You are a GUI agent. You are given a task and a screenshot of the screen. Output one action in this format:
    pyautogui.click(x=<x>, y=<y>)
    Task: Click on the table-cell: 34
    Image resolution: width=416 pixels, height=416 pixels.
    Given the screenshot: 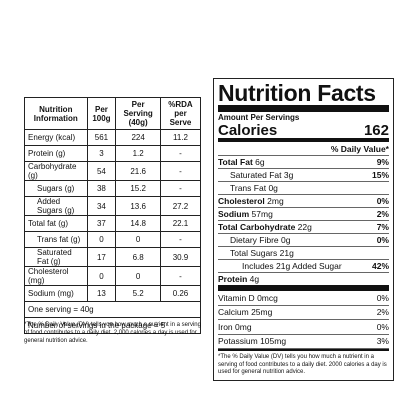 What is the action you would take?
    pyautogui.click(x=101, y=206)
    